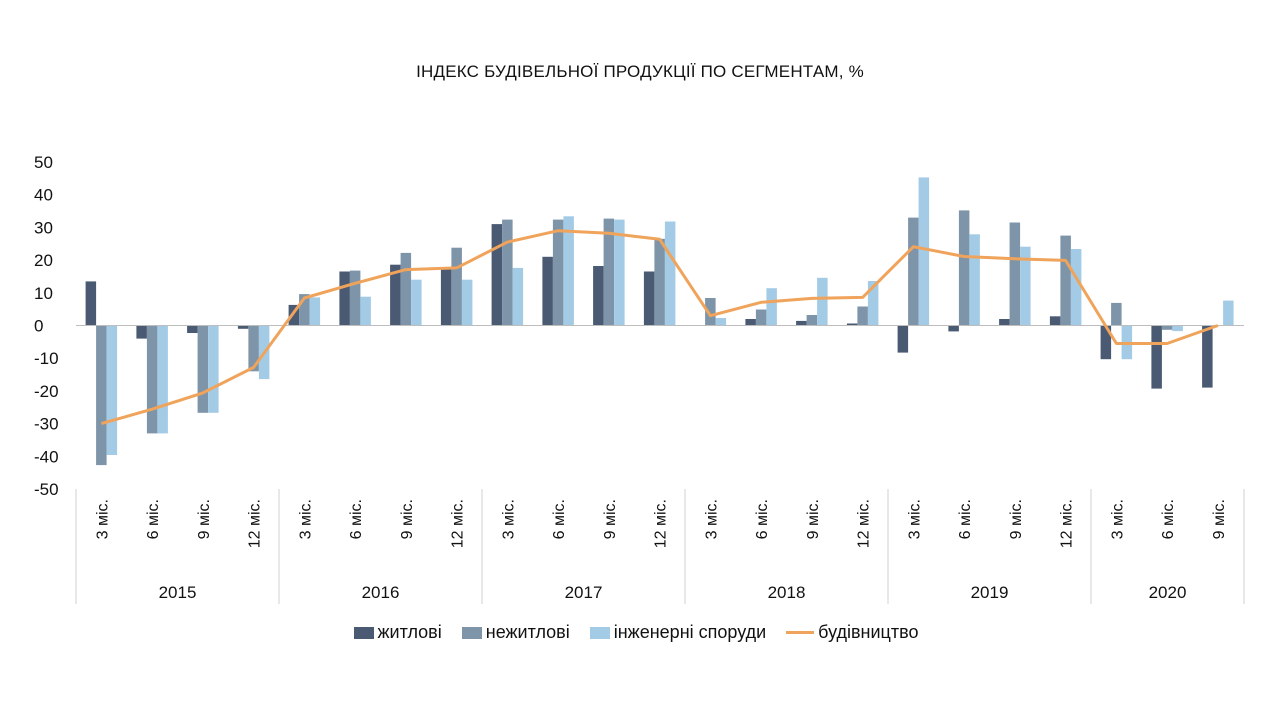 The height and width of the screenshot is (720, 1280). I want to click on bar-житлові-7, so click(446, 297).